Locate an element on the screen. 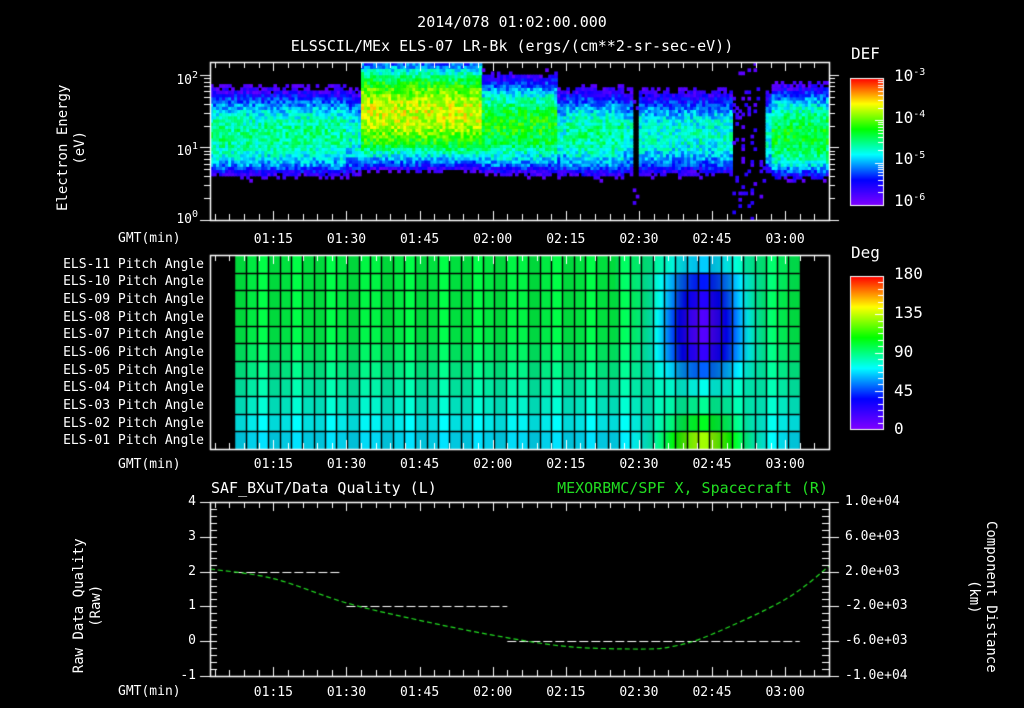 The image size is (1024, 708). spectrogram-xtick-label: 03:00 is located at coordinates (785, 239).